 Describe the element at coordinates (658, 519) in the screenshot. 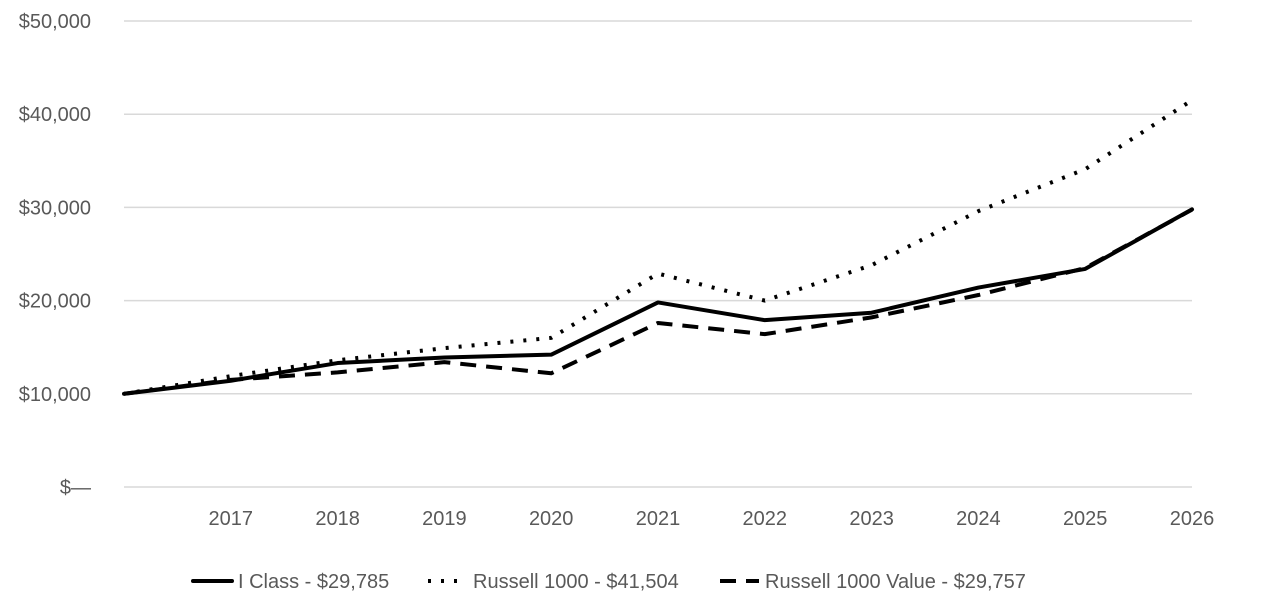

I see `x-tick-label: 2021` at that location.